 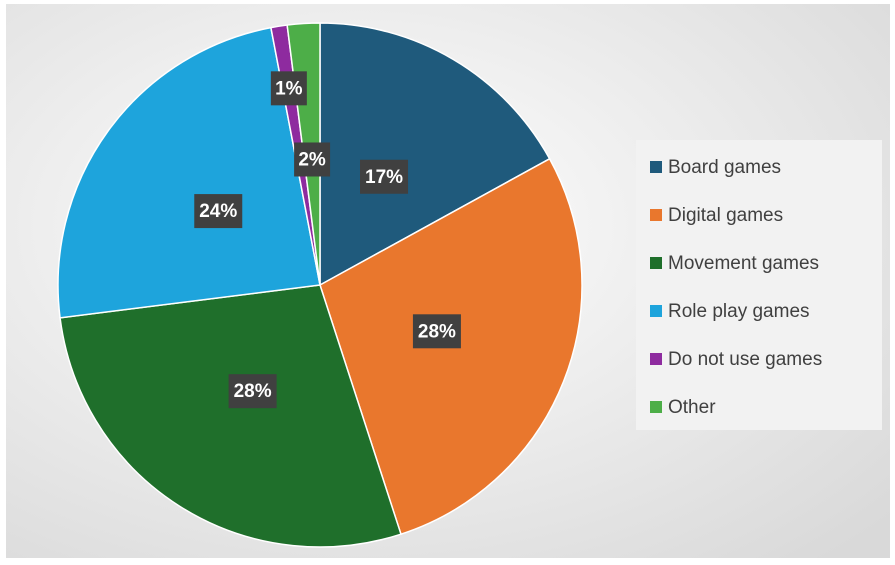 What do you see at coordinates (743, 263) in the screenshot?
I see `legend-label: Movement games` at bounding box center [743, 263].